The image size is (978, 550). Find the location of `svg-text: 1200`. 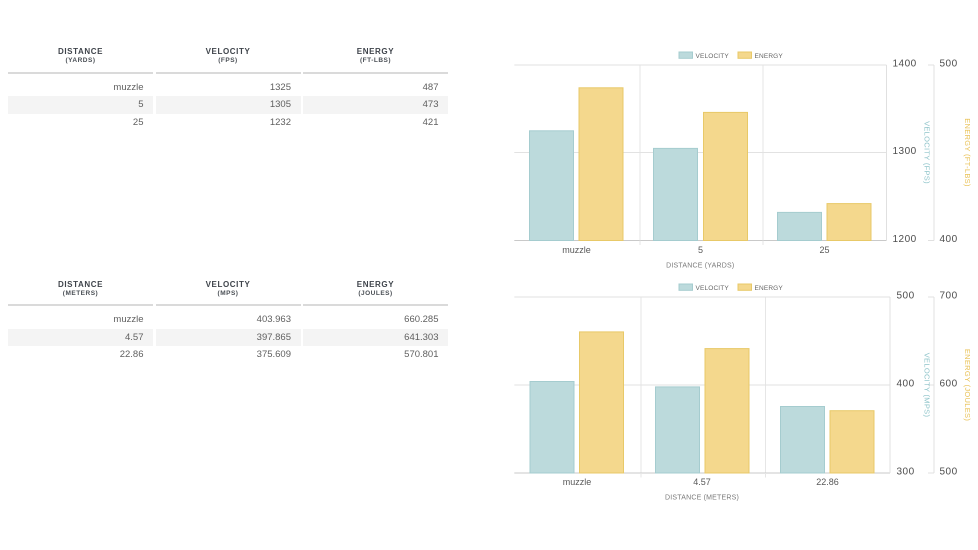

svg-text: 1200 is located at coordinates (905, 239).